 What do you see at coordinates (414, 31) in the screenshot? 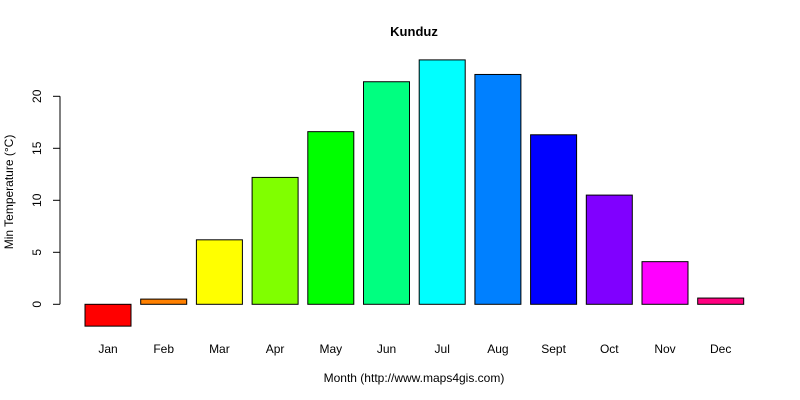
I see `chart-title: Kunduz` at bounding box center [414, 31].